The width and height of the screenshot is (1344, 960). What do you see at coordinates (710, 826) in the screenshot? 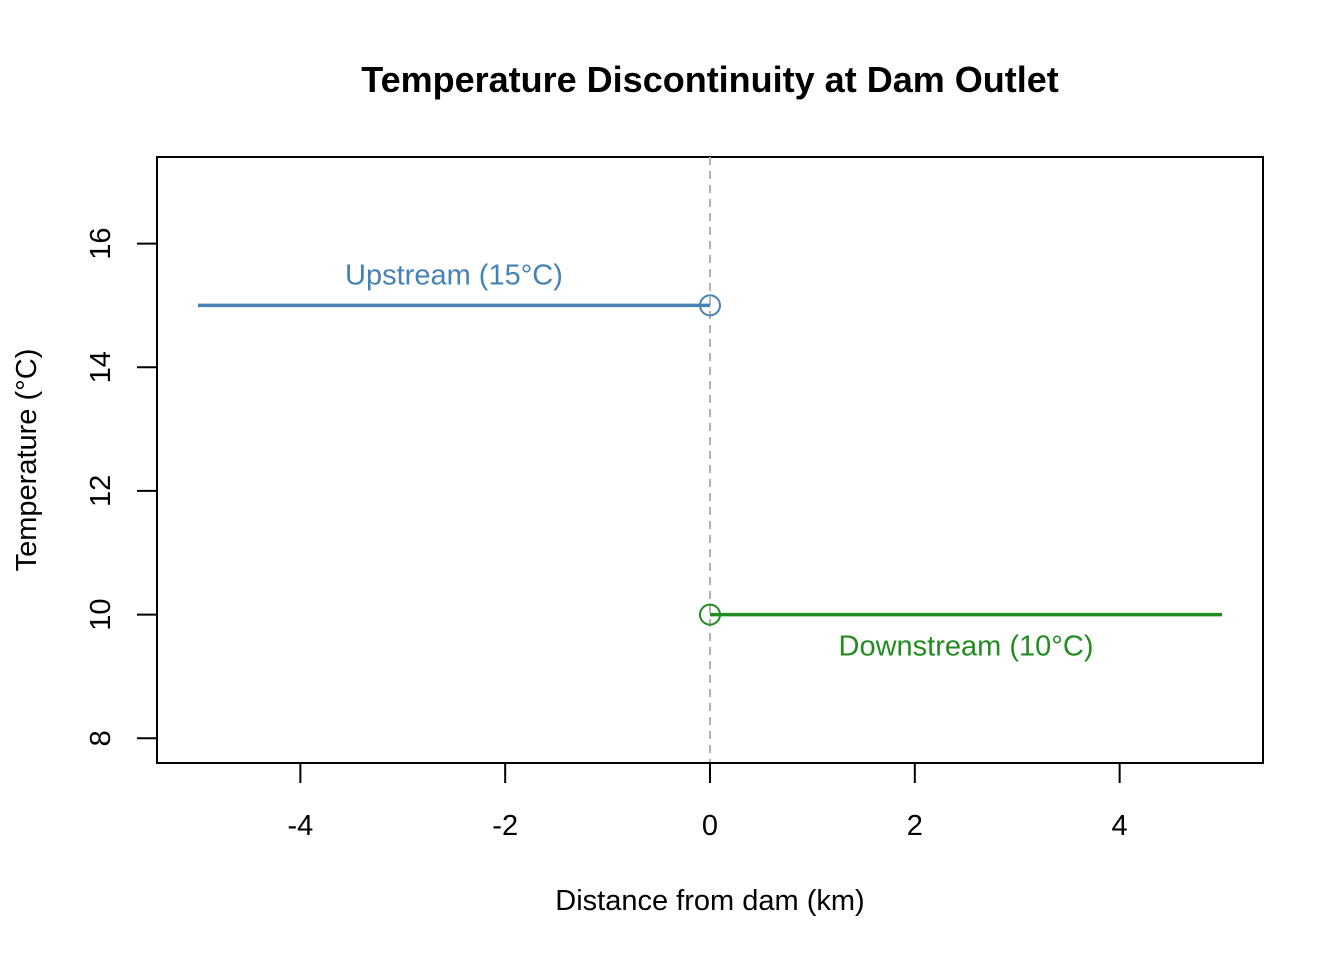
I see `x-tick-label: 0` at bounding box center [710, 826].